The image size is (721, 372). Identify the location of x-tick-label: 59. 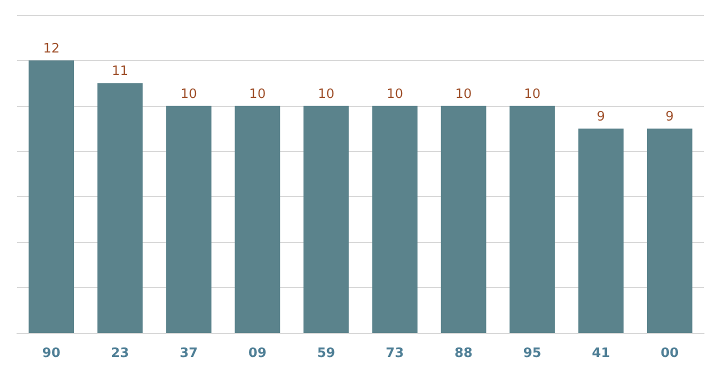
(326, 353).